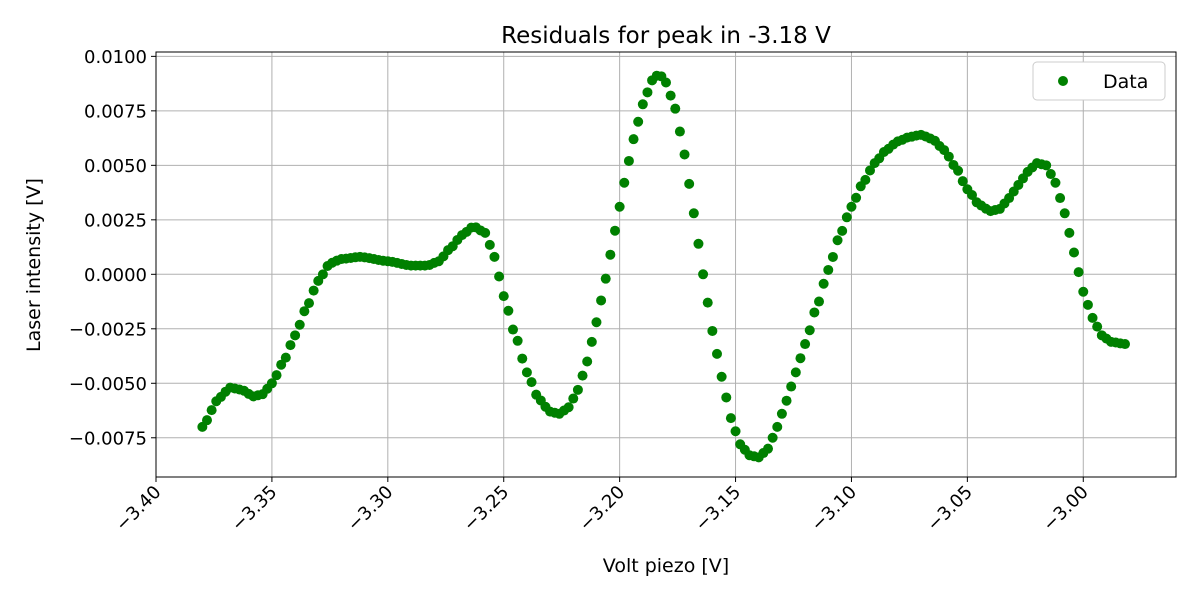  Describe the element at coordinates (486, 509) in the screenshot. I see `x-tick-label: −3.25` at that location.